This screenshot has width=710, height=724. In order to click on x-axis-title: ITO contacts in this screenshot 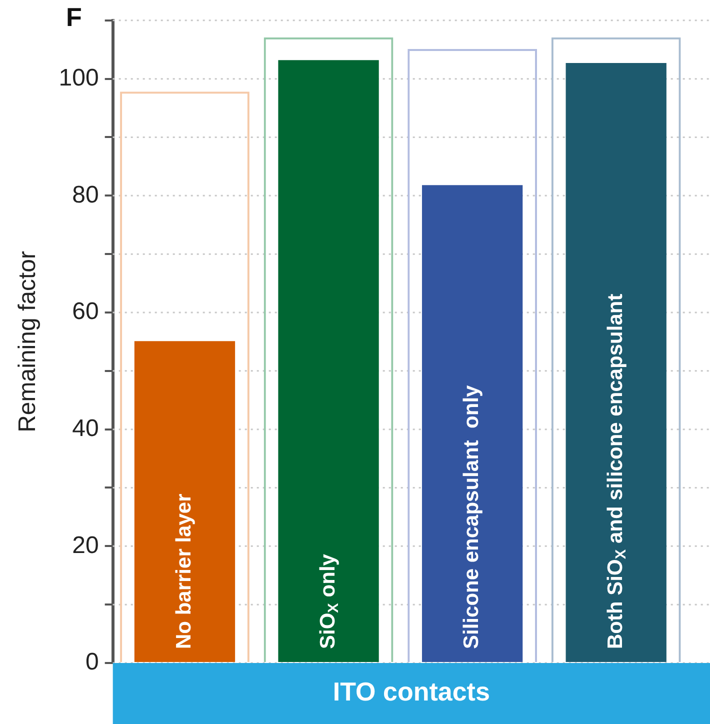, I will do `click(411, 691)`.